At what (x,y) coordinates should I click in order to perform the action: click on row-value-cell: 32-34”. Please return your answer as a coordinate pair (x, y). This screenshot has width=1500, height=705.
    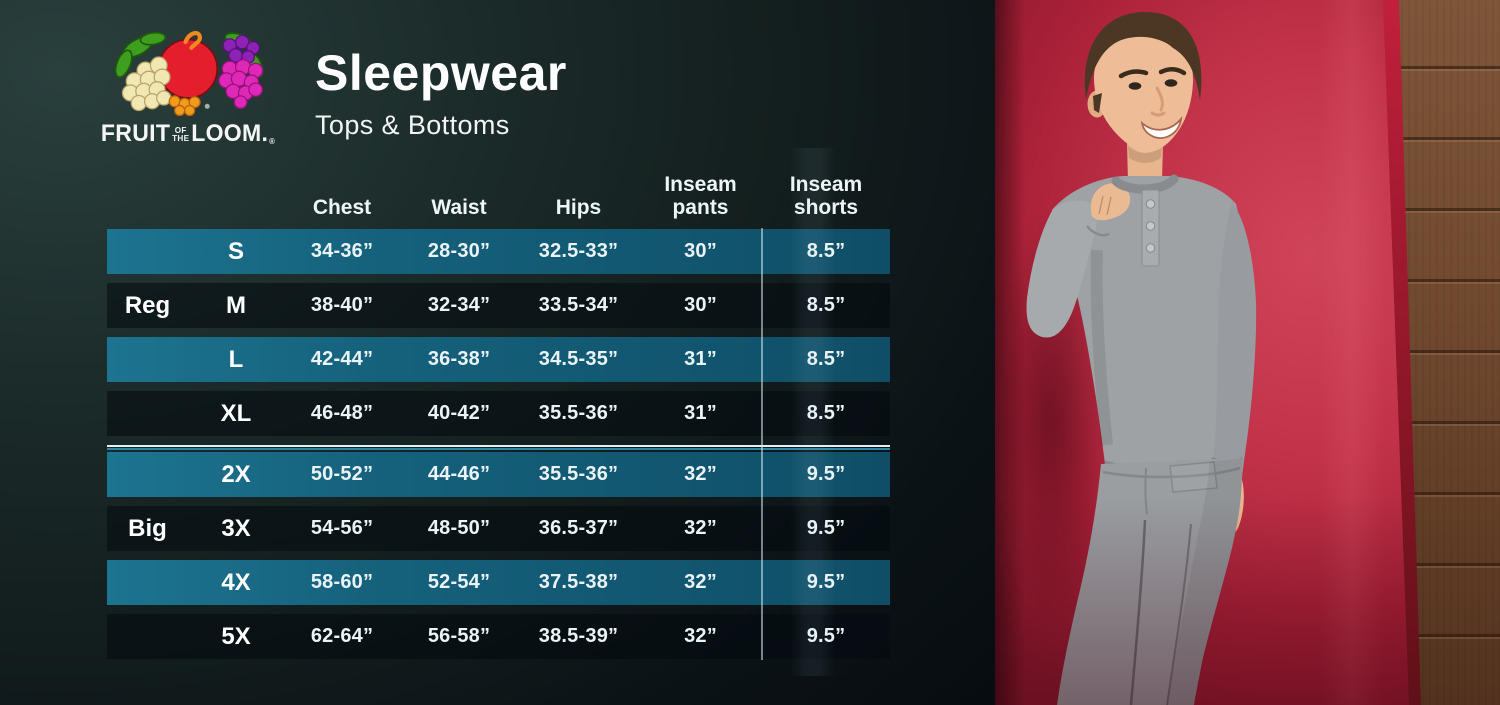
    Looking at the image, I should click on (459, 305).